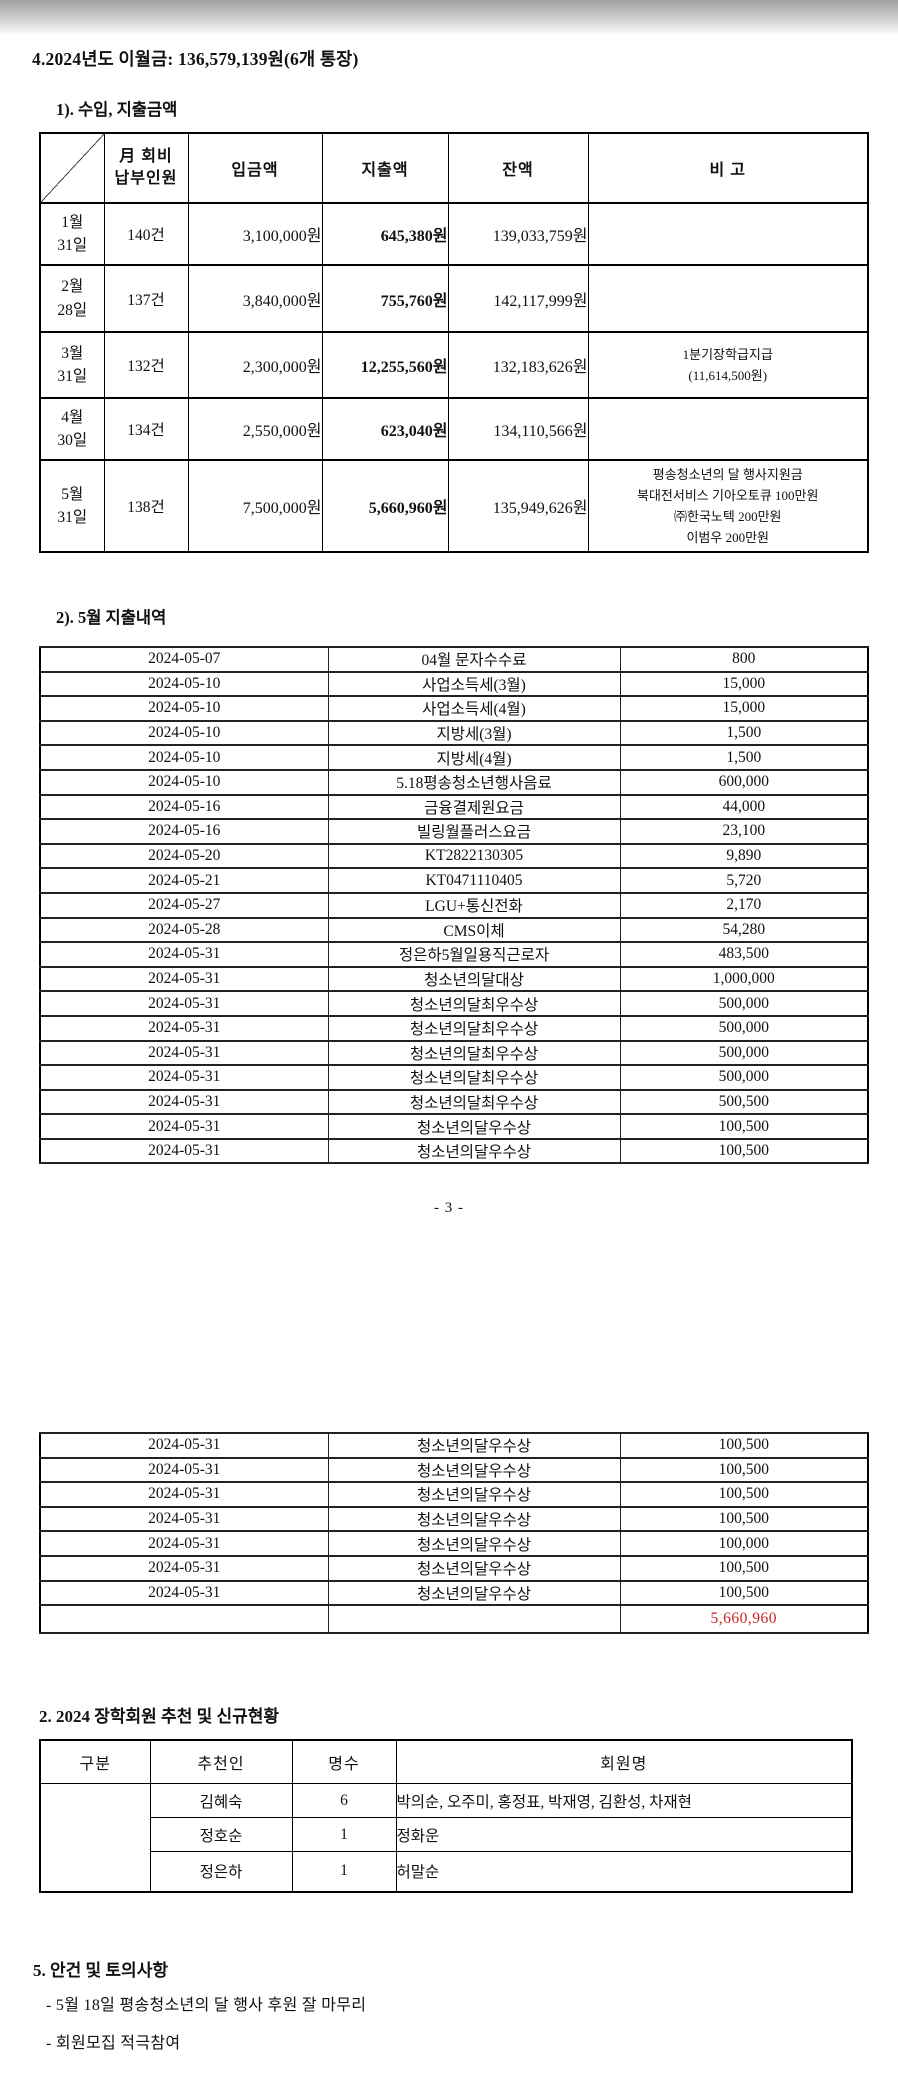  I want to click on expense-row: 2024-05-16 빌링월플러스요금 23,100, so click(454, 831).